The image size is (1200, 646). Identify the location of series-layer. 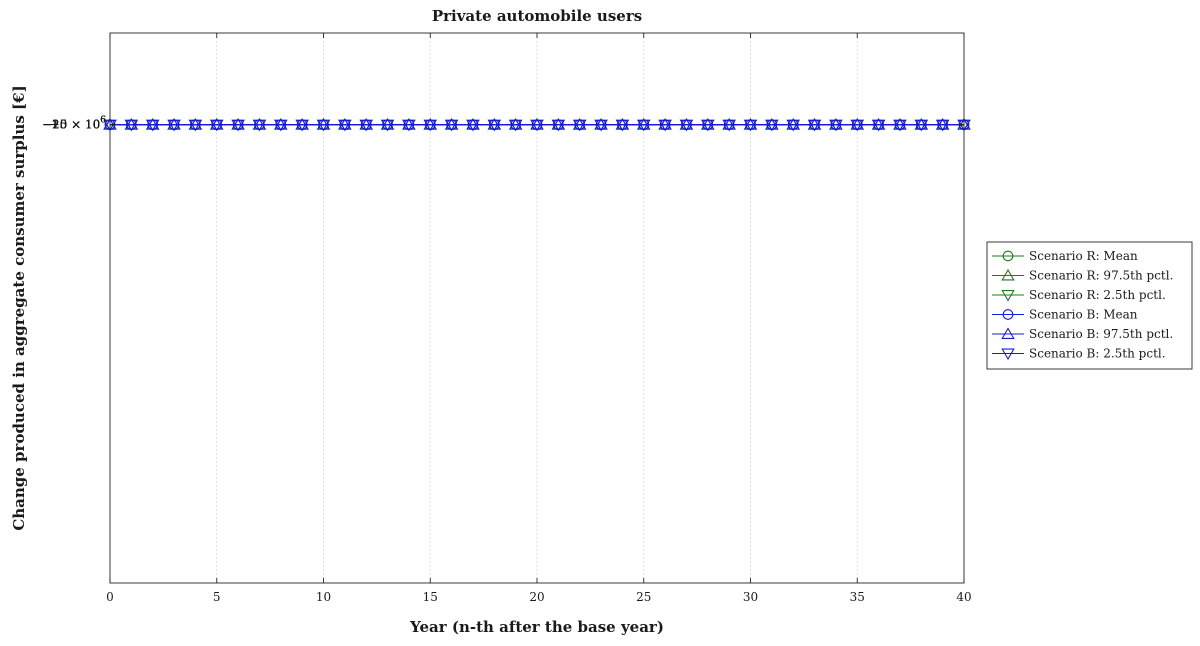
(537, 125).